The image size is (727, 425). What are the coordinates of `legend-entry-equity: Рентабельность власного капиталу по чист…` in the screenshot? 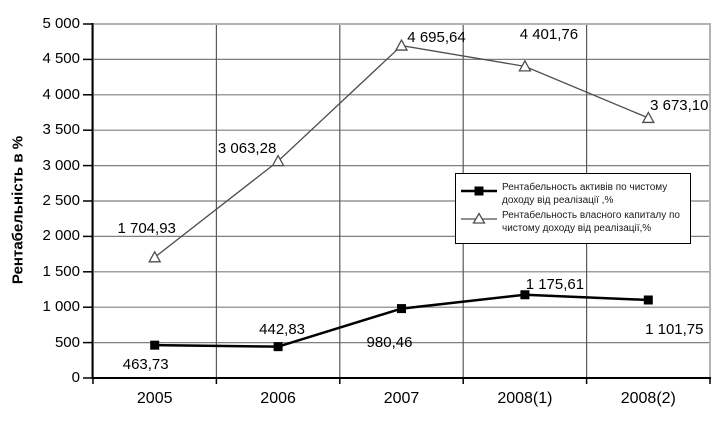 It's located at (573, 222).